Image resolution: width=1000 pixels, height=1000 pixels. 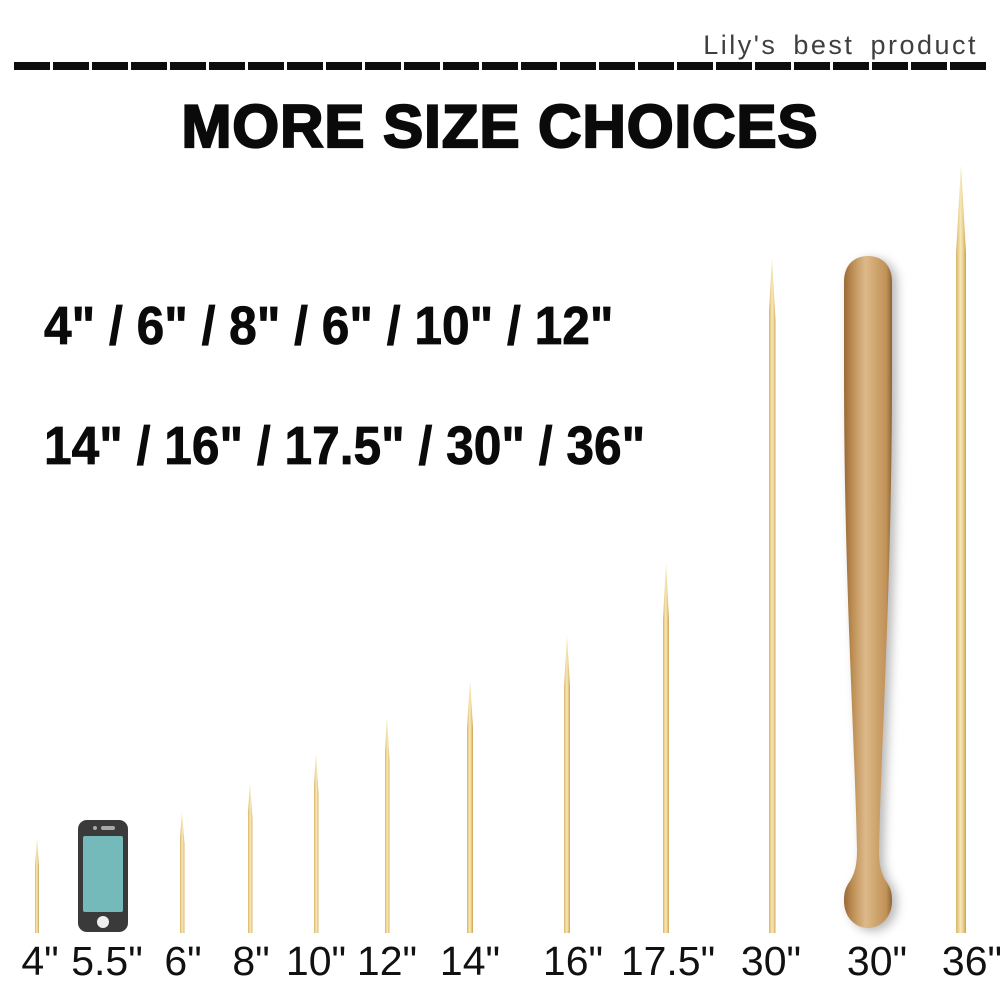 What do you see at coordinates (470, 961) in the screenshot?
I see `size-label-6: 14"` at bounding box center [470, 961].